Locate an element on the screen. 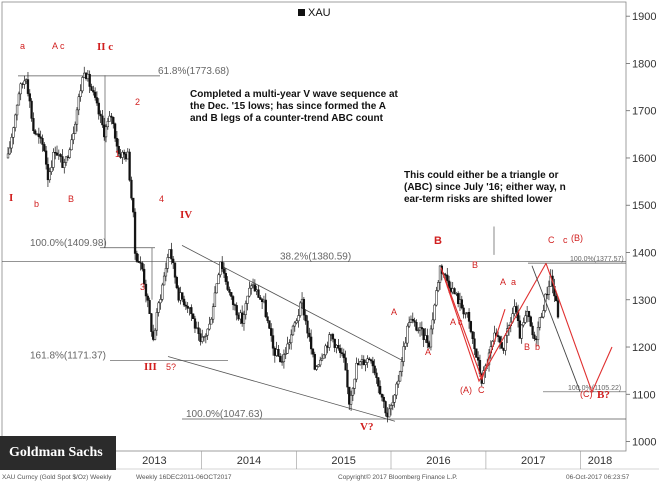 This screenshot has width=659, height=483. wave-label: I is located at coordinates (11, 198).